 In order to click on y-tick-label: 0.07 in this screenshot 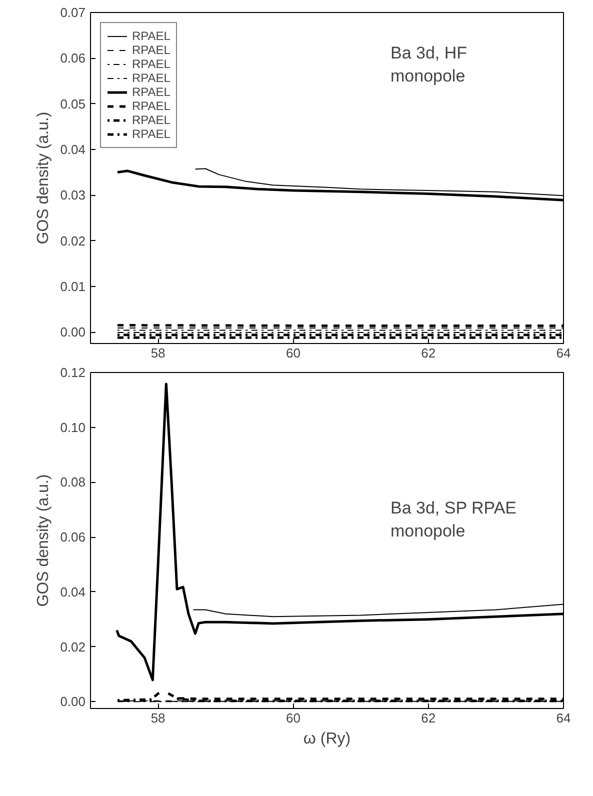, I will do `click(73, 12)`.